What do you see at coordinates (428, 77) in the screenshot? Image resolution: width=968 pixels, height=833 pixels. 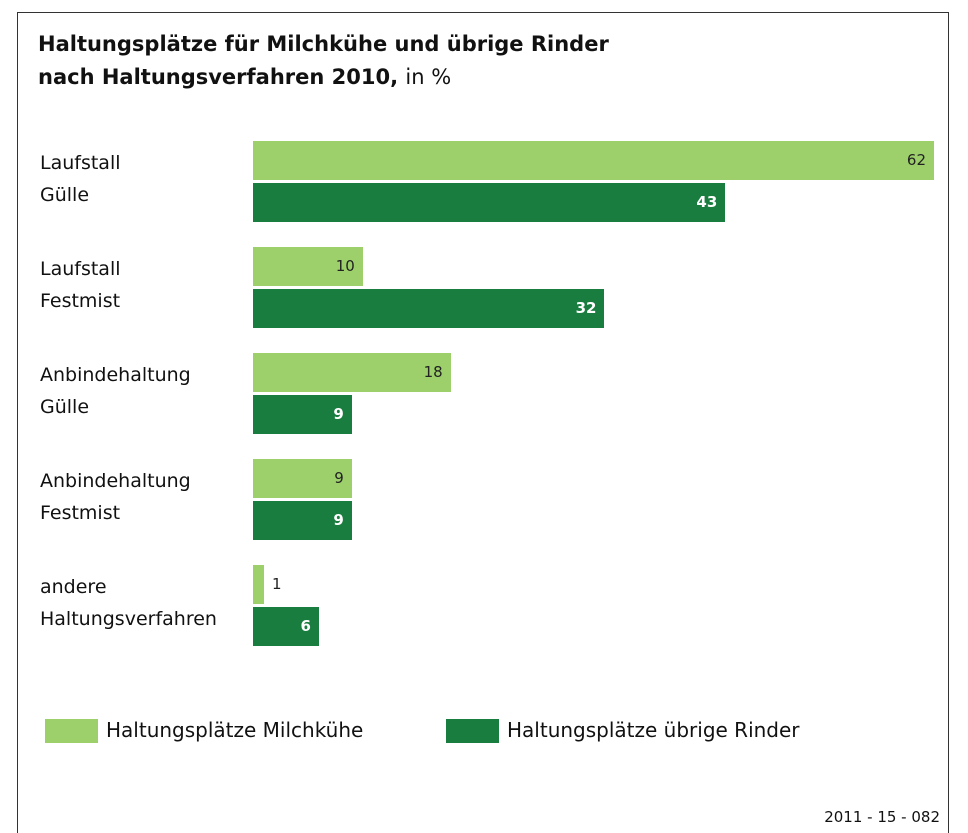 I see `unit: in %` at bounding box center [428, 77].